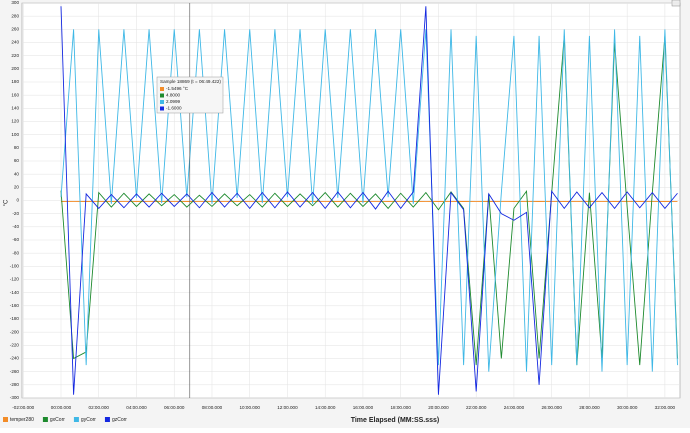  Describe the element at coordinates (15, 55) in the screenshot. I see `y-tick-label: 220` at that location.